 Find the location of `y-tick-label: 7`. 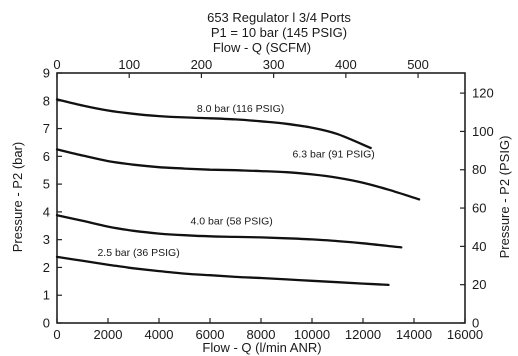

y-tick-label: 7 is located at coordinates (46, 128).